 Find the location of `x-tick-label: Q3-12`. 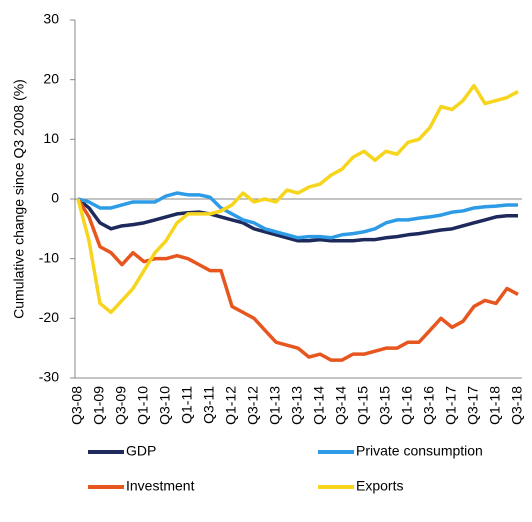

x-tick-label: Q3-12 is located at coordinates (253, 405).